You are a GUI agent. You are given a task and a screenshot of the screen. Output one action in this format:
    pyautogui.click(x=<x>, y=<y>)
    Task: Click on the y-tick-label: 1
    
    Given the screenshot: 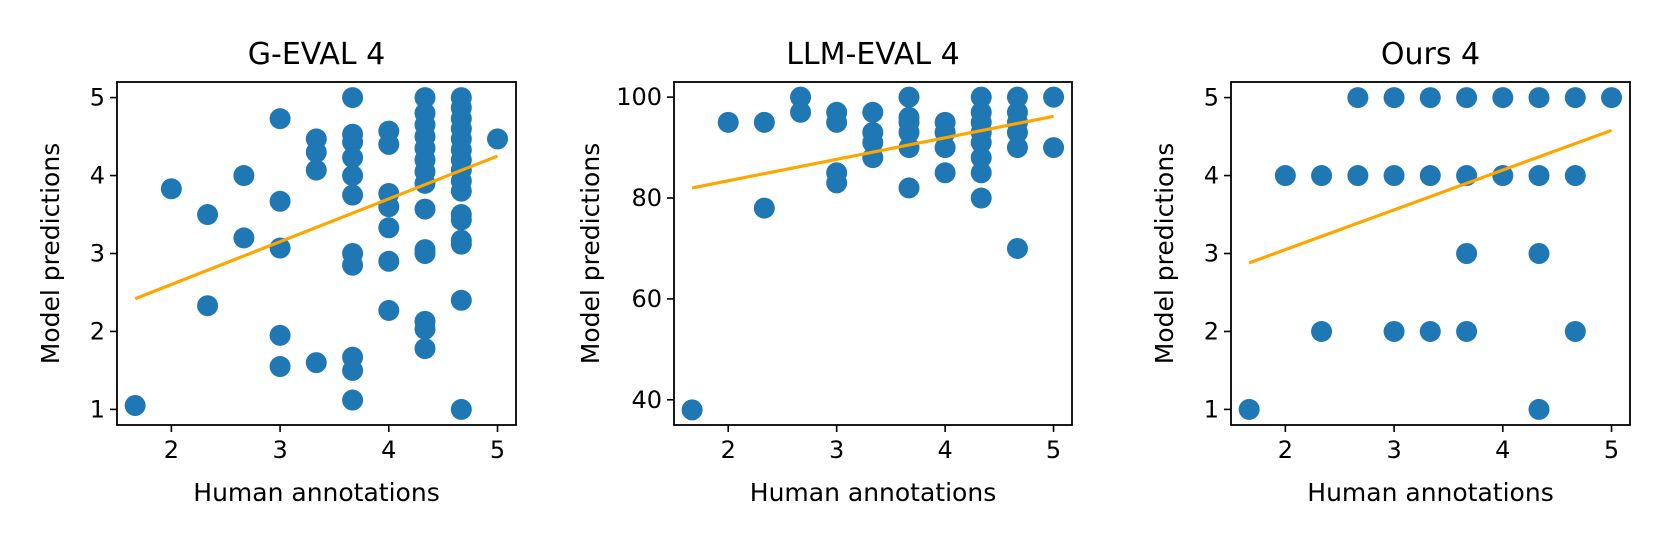 What is the action you would take?
    pyautogui.click(x=97, y=409)
    